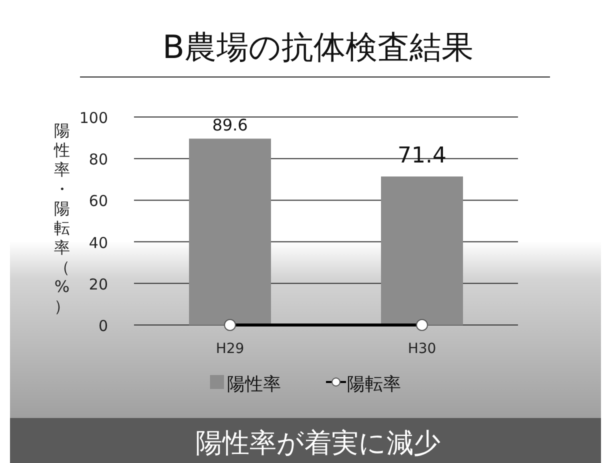  Describe the element at coordinates (318, 47) in the screenshot. I see `chart-title: B農場の抗体検査結果` at that location.